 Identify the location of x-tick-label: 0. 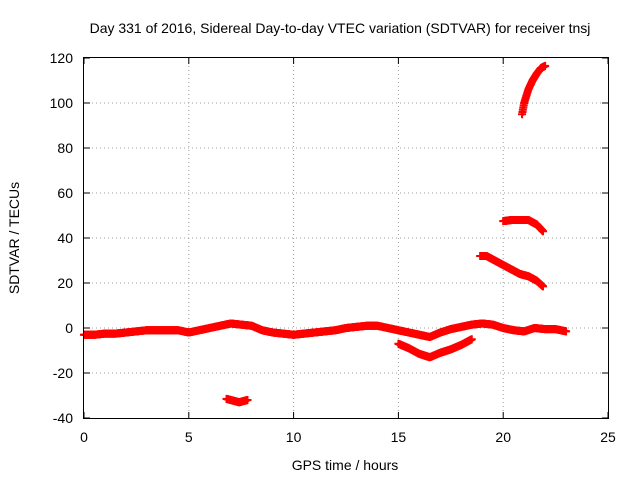
(84, 437).